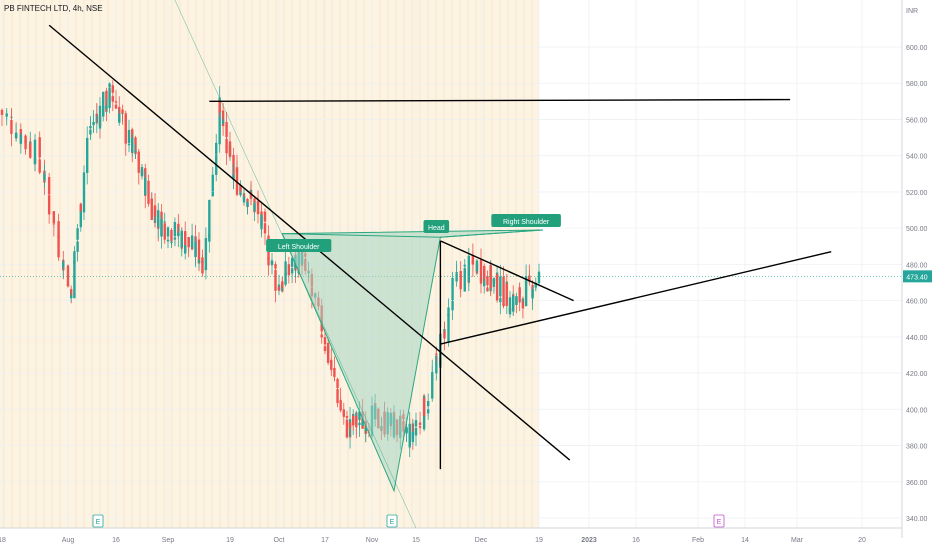 The width and height of the screenshot is (932, 555). I want to click on left-shoulder-label-bg, so click(299, 245).